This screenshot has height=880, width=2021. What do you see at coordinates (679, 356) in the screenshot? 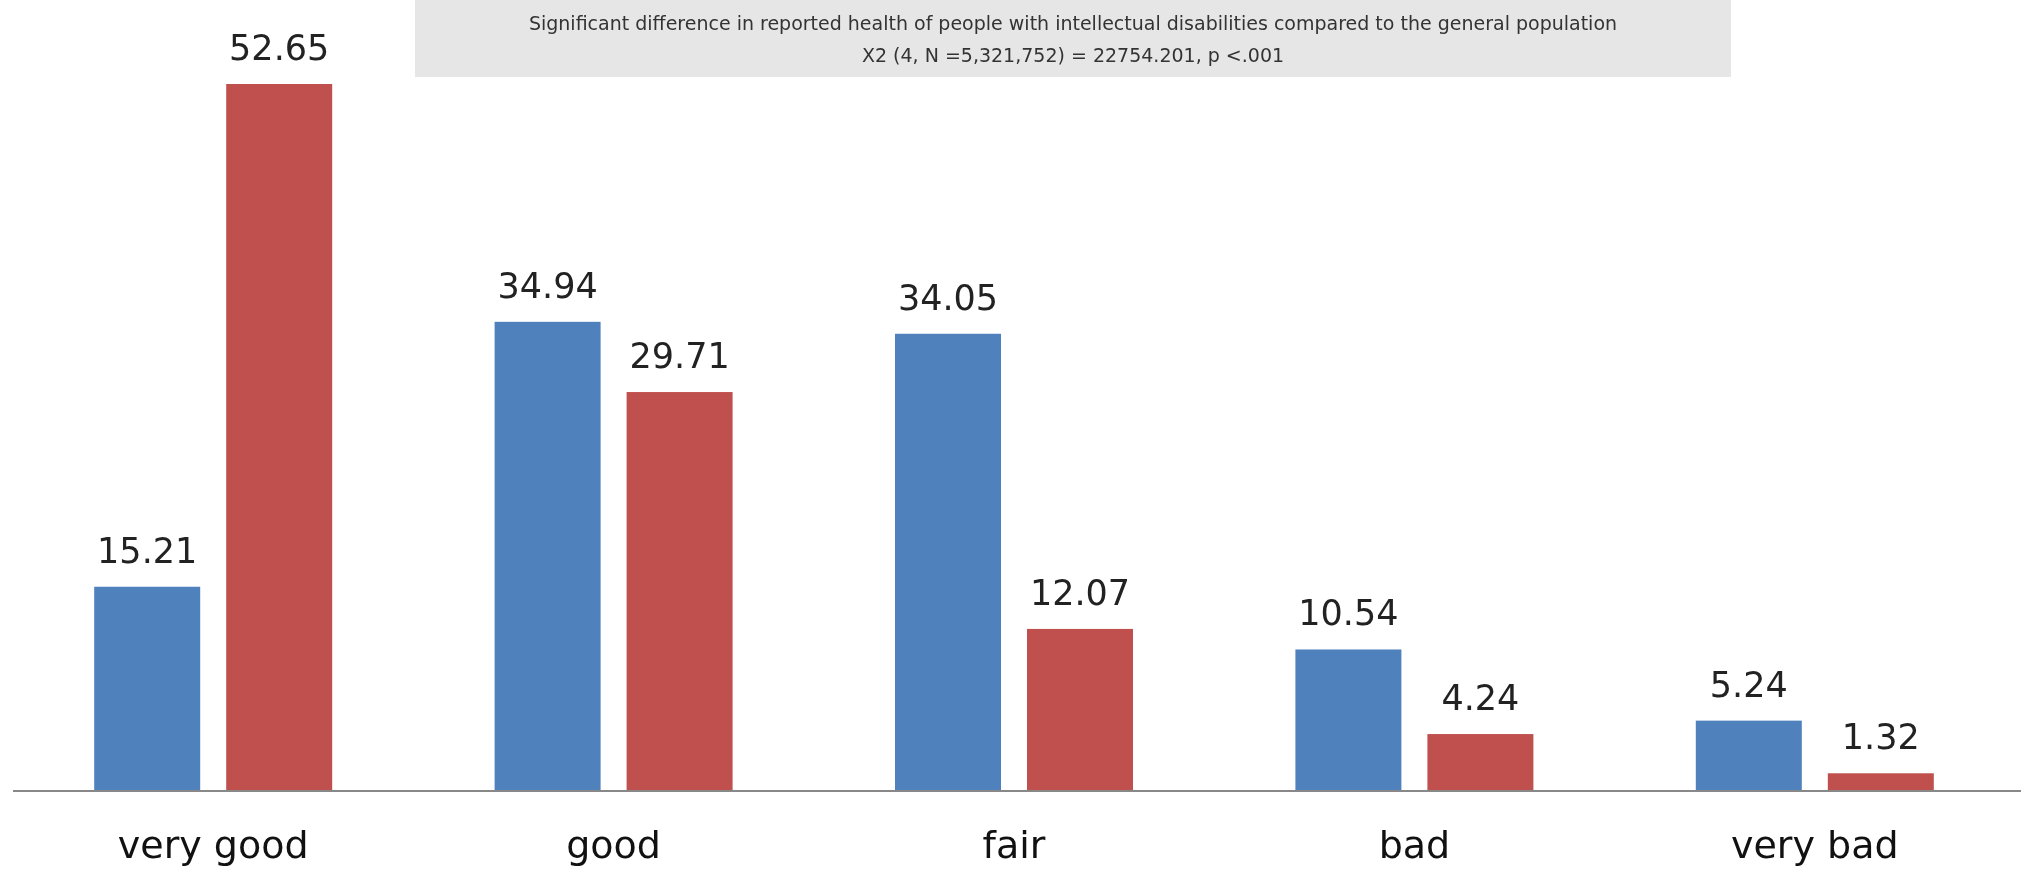
I see `data-label: 29.71` at bounding box center [679, 356].